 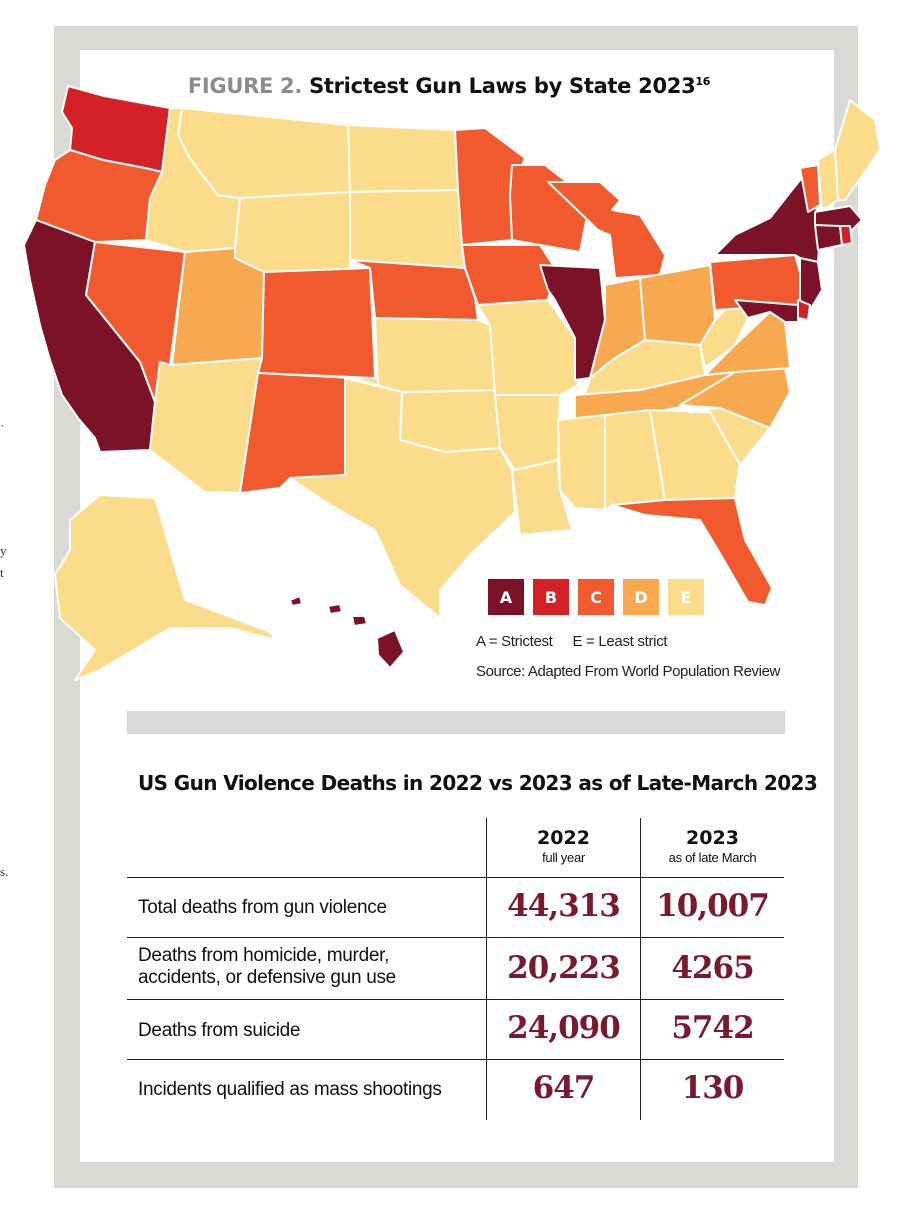 I want to click on state-texas, so click(x=402, y=498).